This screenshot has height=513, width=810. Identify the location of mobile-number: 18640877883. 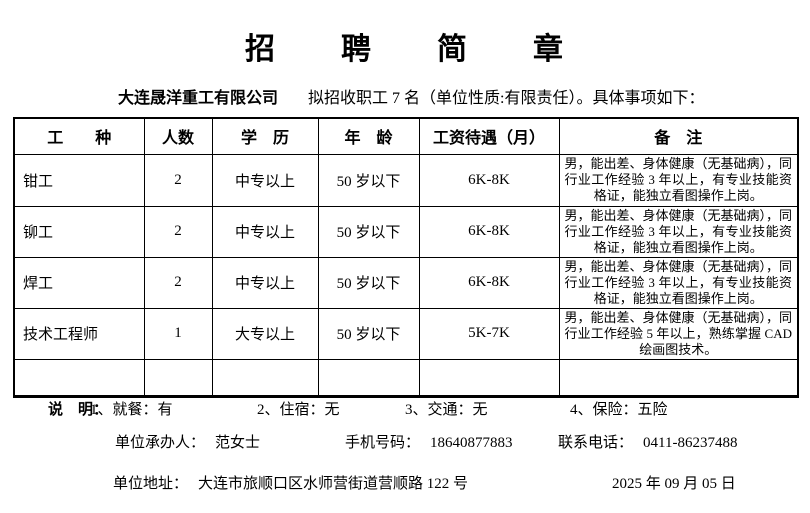
(471, 443).